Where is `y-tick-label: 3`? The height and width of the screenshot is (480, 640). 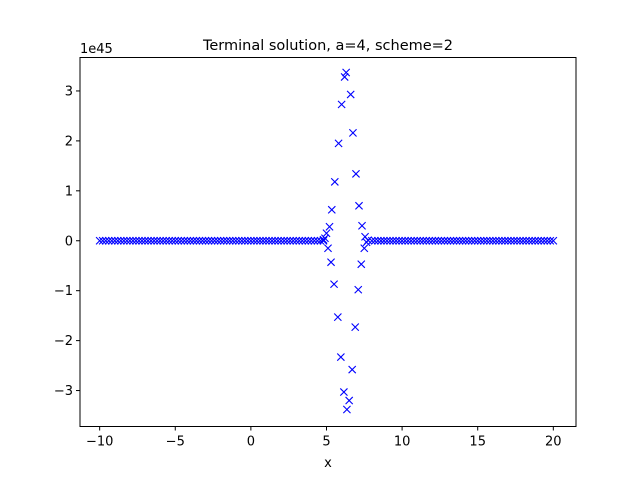 y-tick-label: 3 is located at coordinates (69, 91).